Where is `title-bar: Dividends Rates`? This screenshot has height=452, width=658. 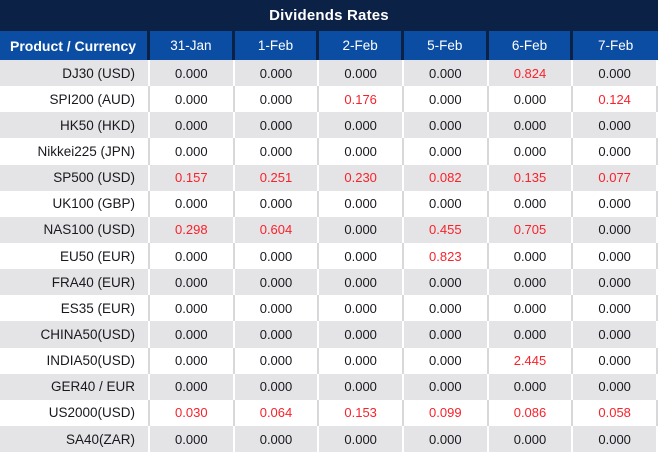 title-bar: Dividends Rates is located at coordinates (329, 15).